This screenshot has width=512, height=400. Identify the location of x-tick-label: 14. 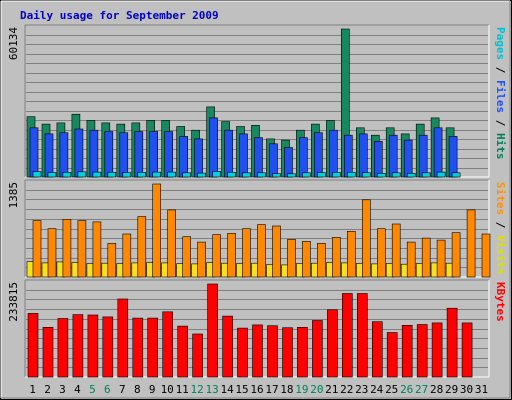
(227, 389).